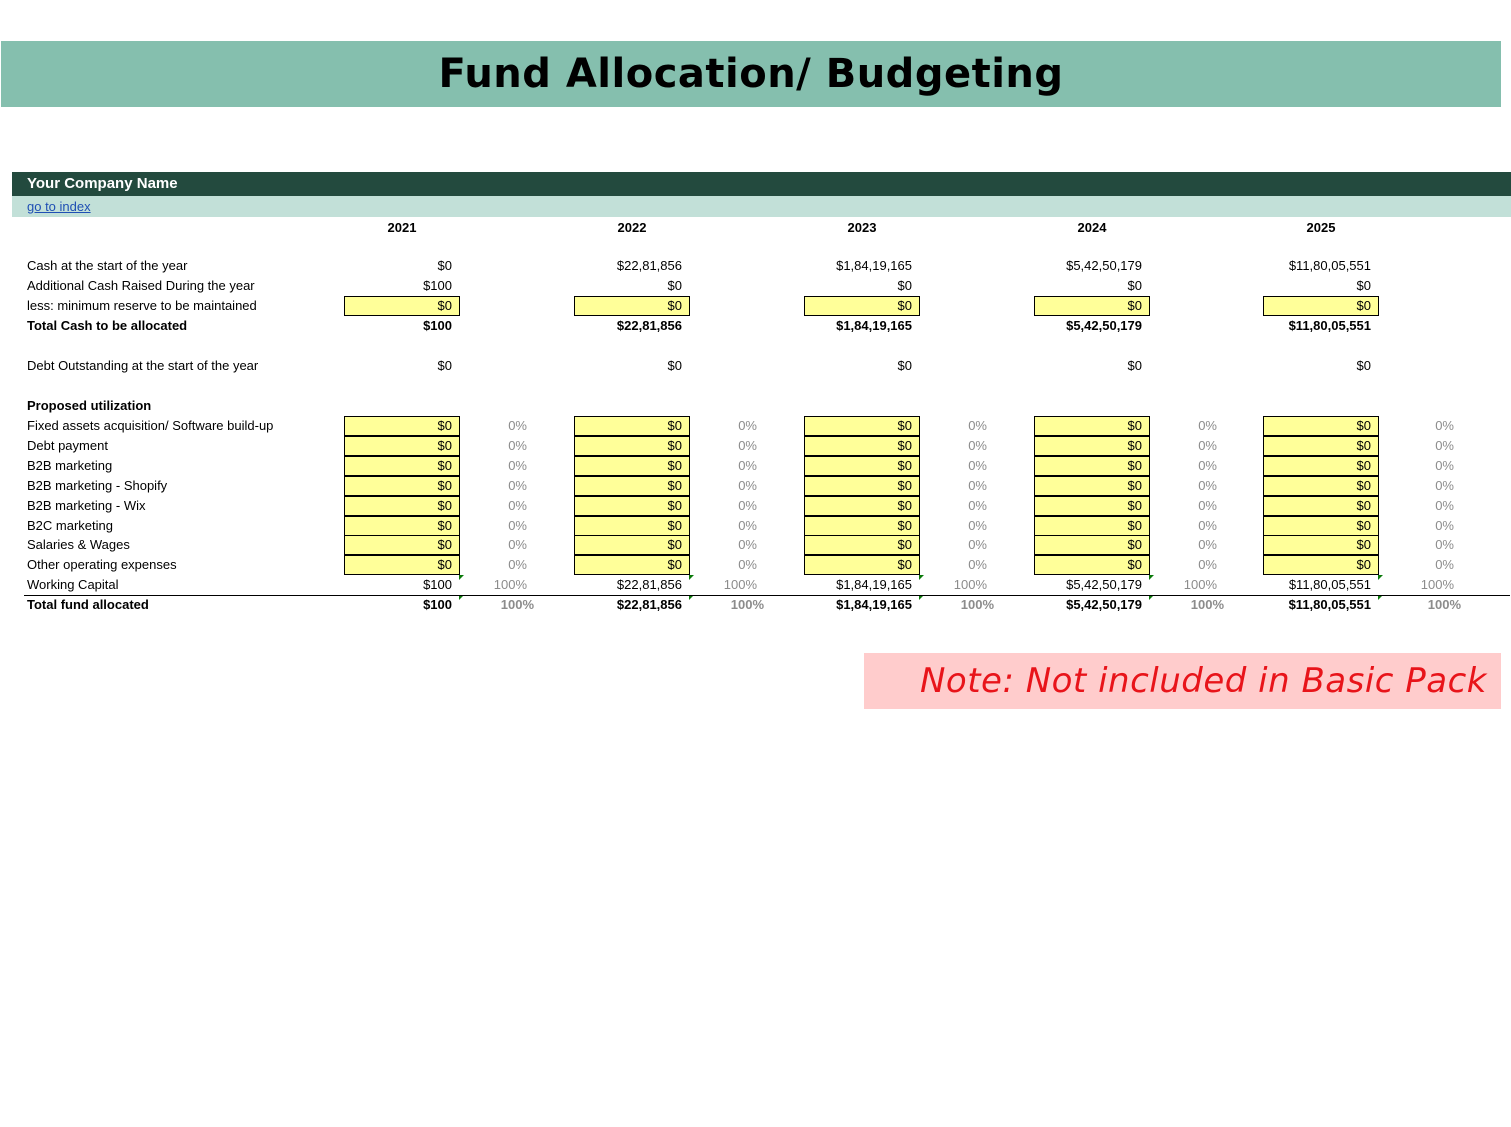 Image resolution: width=1511 pixels, height=1127 pixels. I want to click on utilization-label: B2C marketing, so click(70, 525).